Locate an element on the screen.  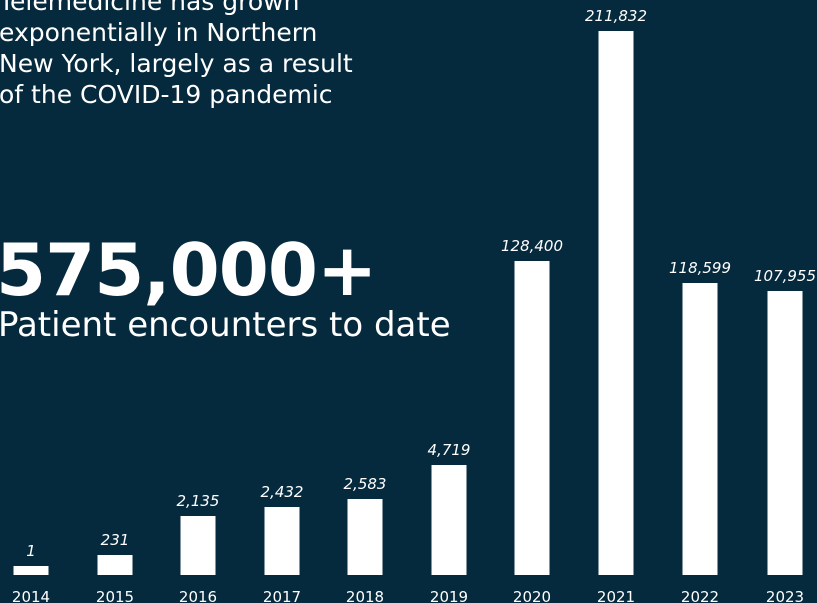
x-tick-2016: 2016 is located at coordinates (198, 595).